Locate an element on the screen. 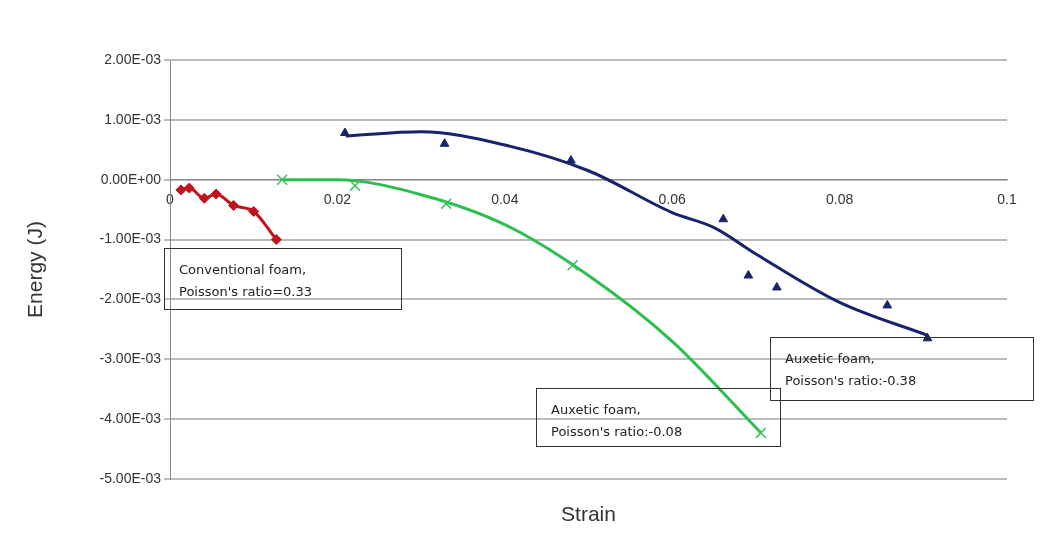  x-tick-label: 0.04 is located at coordinates (505, 198).